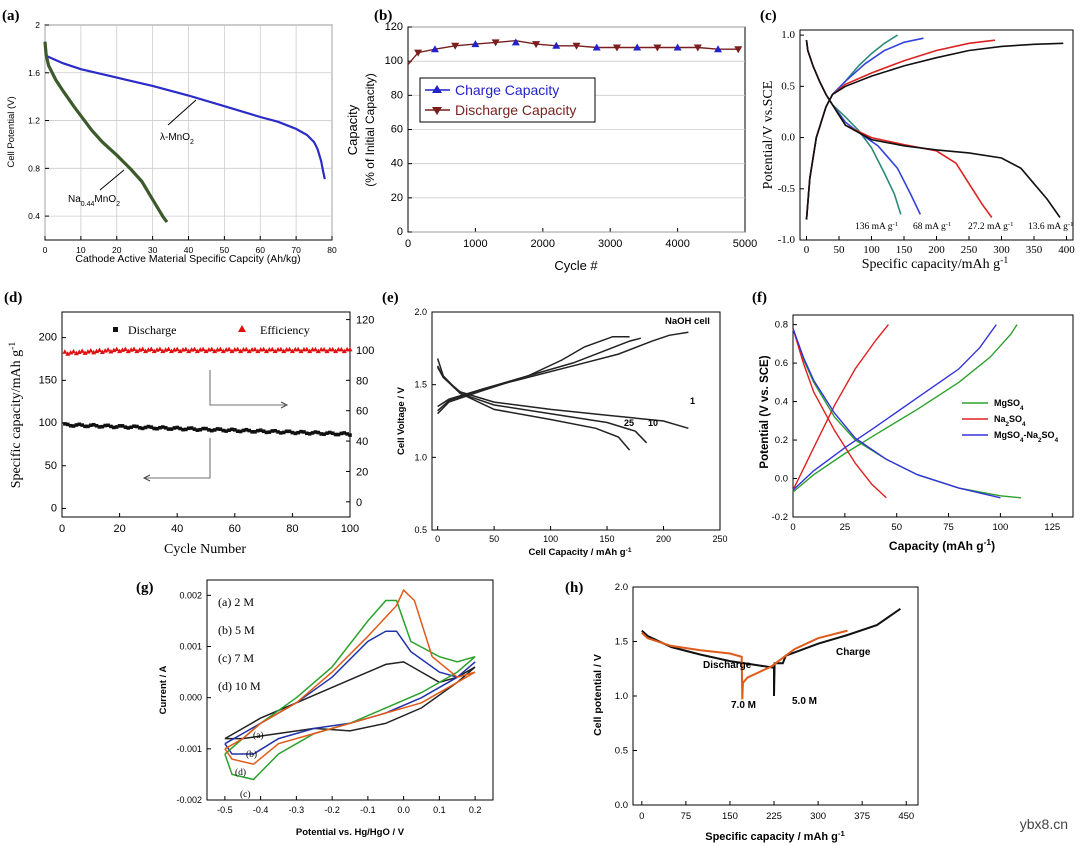  I want to click on series-5m, so click(771, 652).